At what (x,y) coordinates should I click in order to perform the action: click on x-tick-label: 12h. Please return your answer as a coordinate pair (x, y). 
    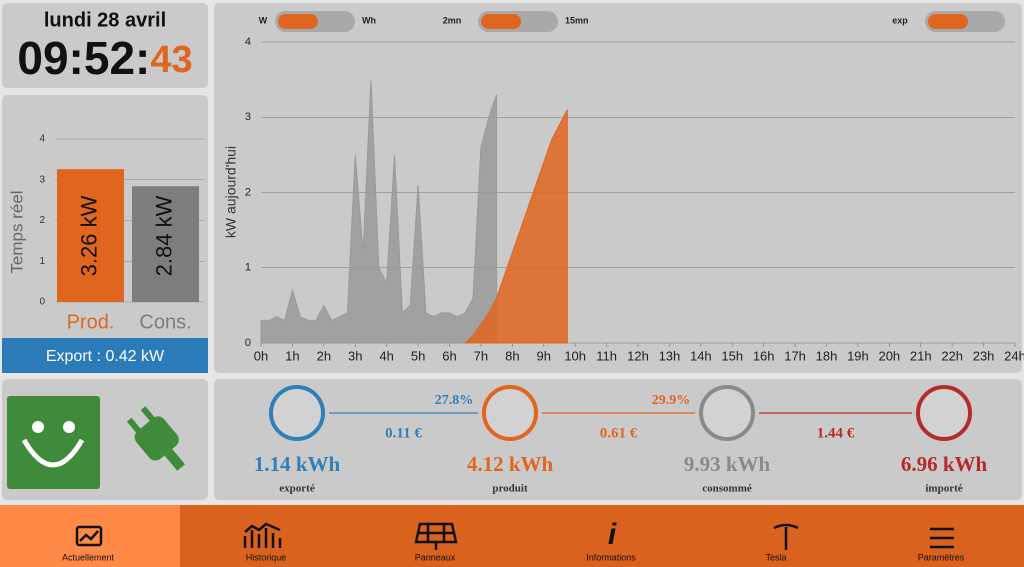
    Looking at the image, I should click on (638, 355).